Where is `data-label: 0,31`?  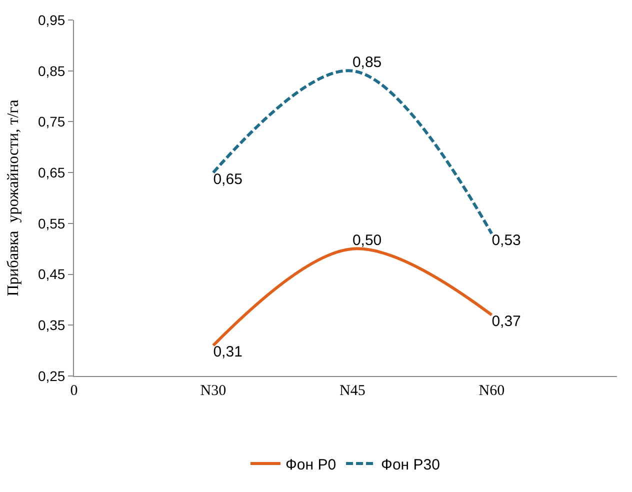
data-label: 0,31 is located at coordinates (227, 352).